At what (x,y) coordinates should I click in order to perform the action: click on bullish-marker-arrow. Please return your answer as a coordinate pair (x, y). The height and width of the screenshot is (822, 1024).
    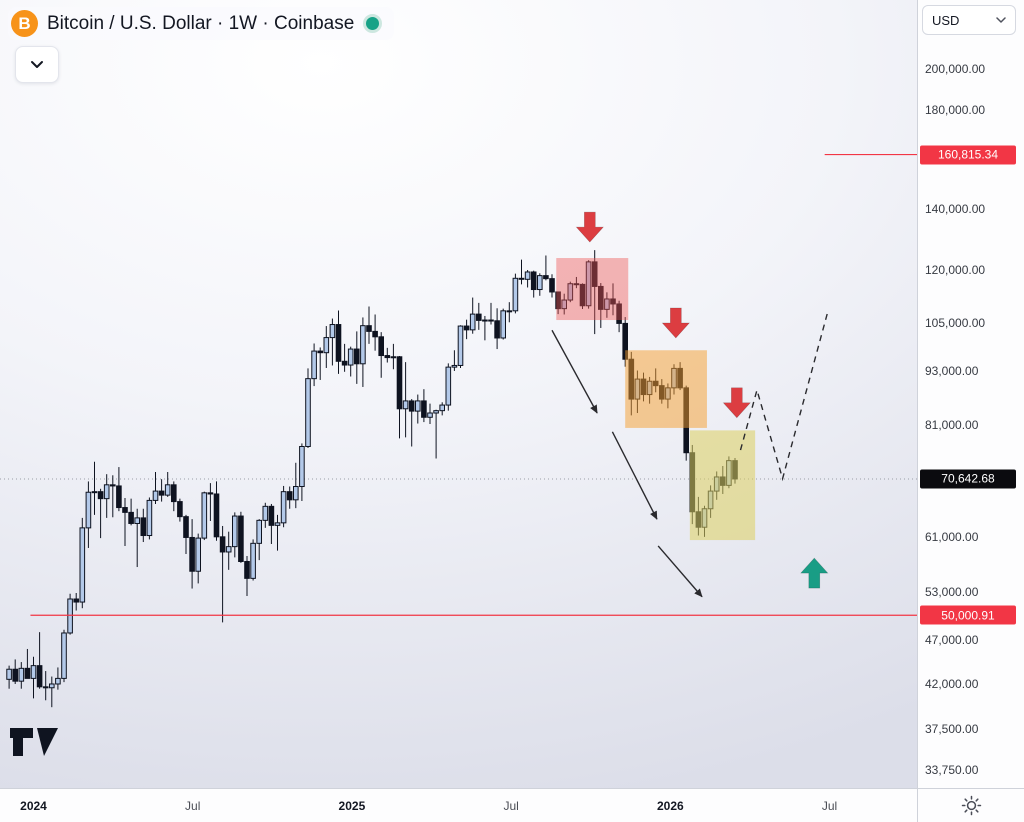
    Looking at the image, I should click on (814, 573).